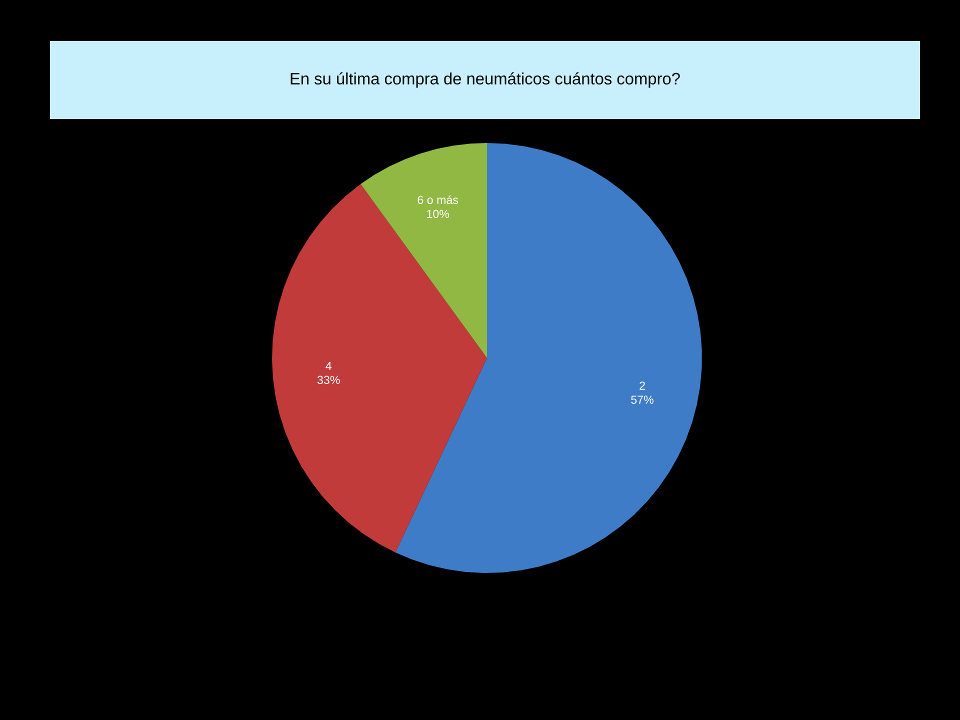  I want to click on slice-label: 6 o más, so click(438, 199).